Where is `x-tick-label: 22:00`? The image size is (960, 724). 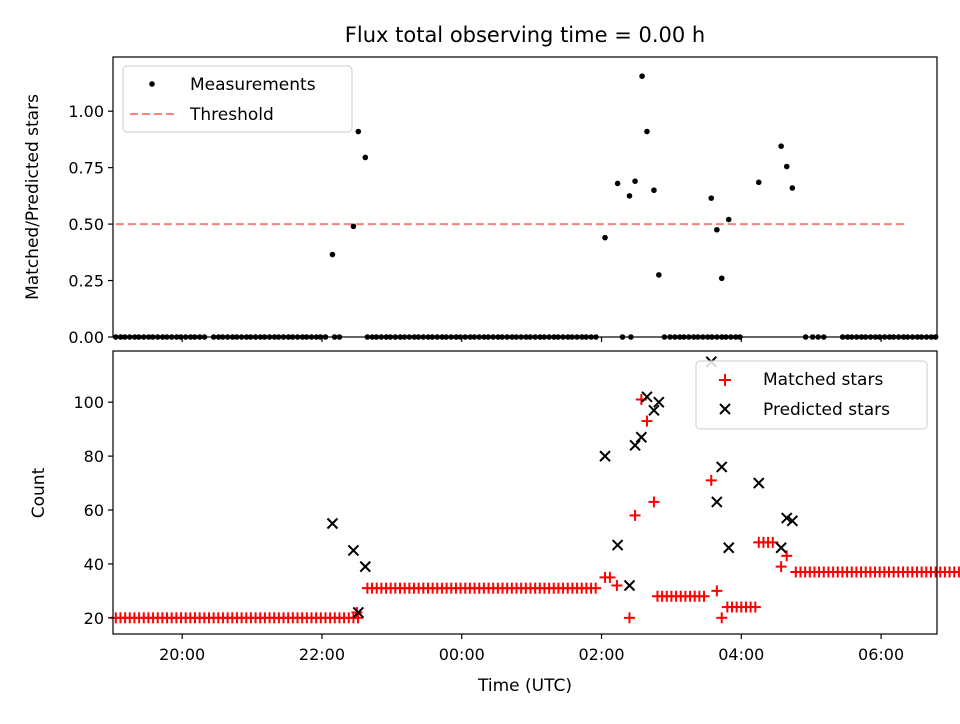 x-tick-label: 22:00 is located at coordinates (322, 654).